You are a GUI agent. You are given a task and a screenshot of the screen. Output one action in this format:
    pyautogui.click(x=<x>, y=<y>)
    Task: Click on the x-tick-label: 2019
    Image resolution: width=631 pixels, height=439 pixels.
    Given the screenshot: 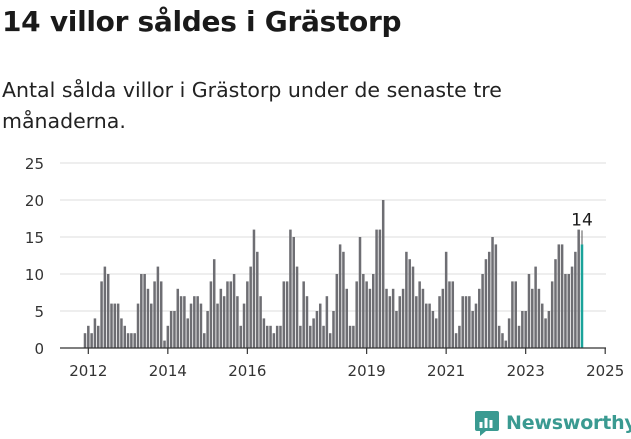 What is the action you would take?
    pyautogui.click(x=367, y=371)
    